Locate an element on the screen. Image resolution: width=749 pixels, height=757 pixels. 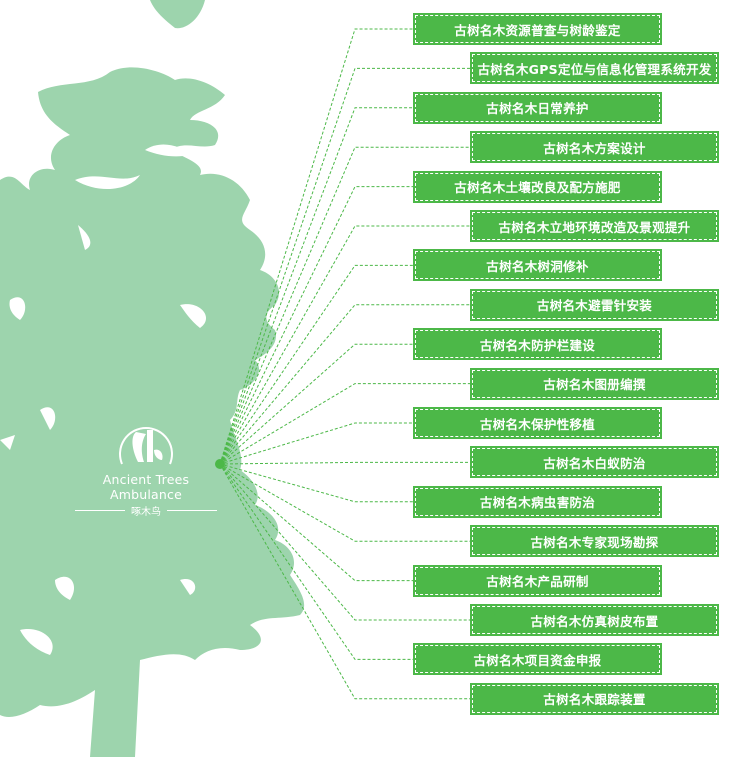
service-label: 古树名木病虫害防治 is located at coordinates (537, 501).